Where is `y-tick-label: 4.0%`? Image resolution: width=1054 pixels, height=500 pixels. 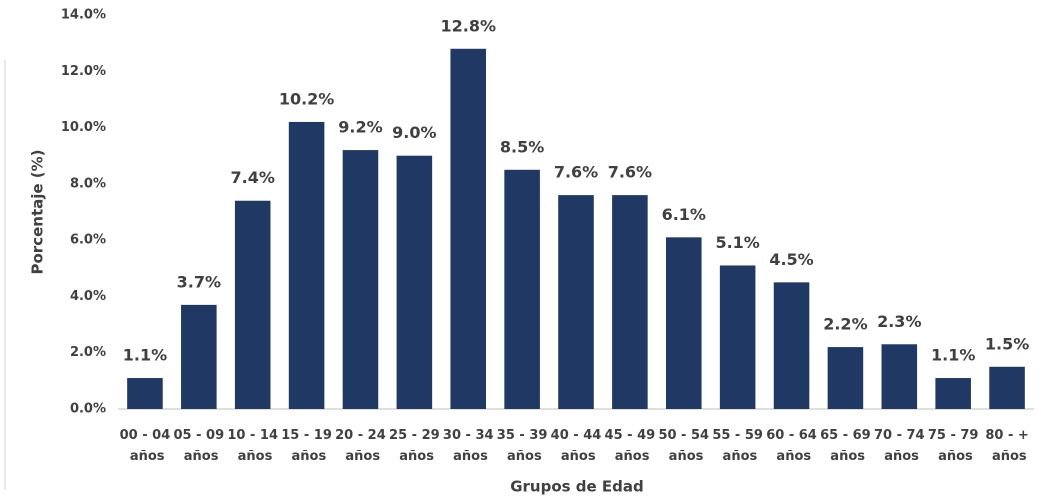 y-tick-label: 4.0% is located at coordinates (88, 296).